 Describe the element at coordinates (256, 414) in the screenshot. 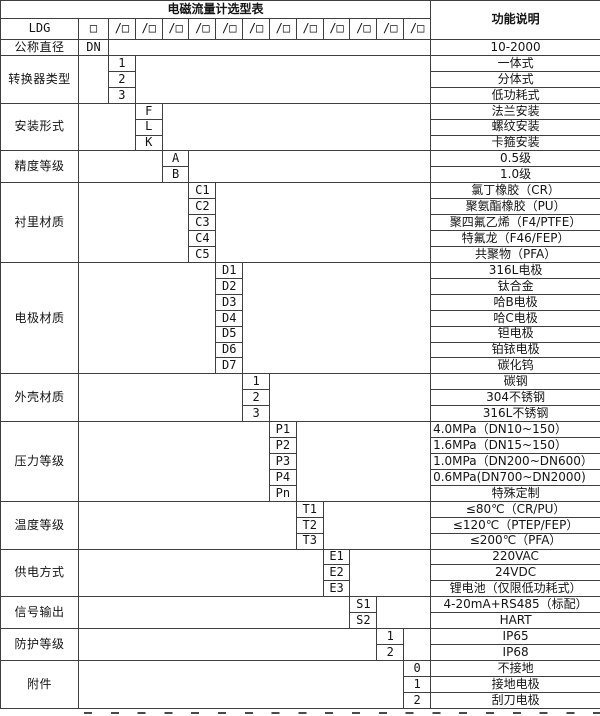

I see `option-code-cell: 3` at that location.